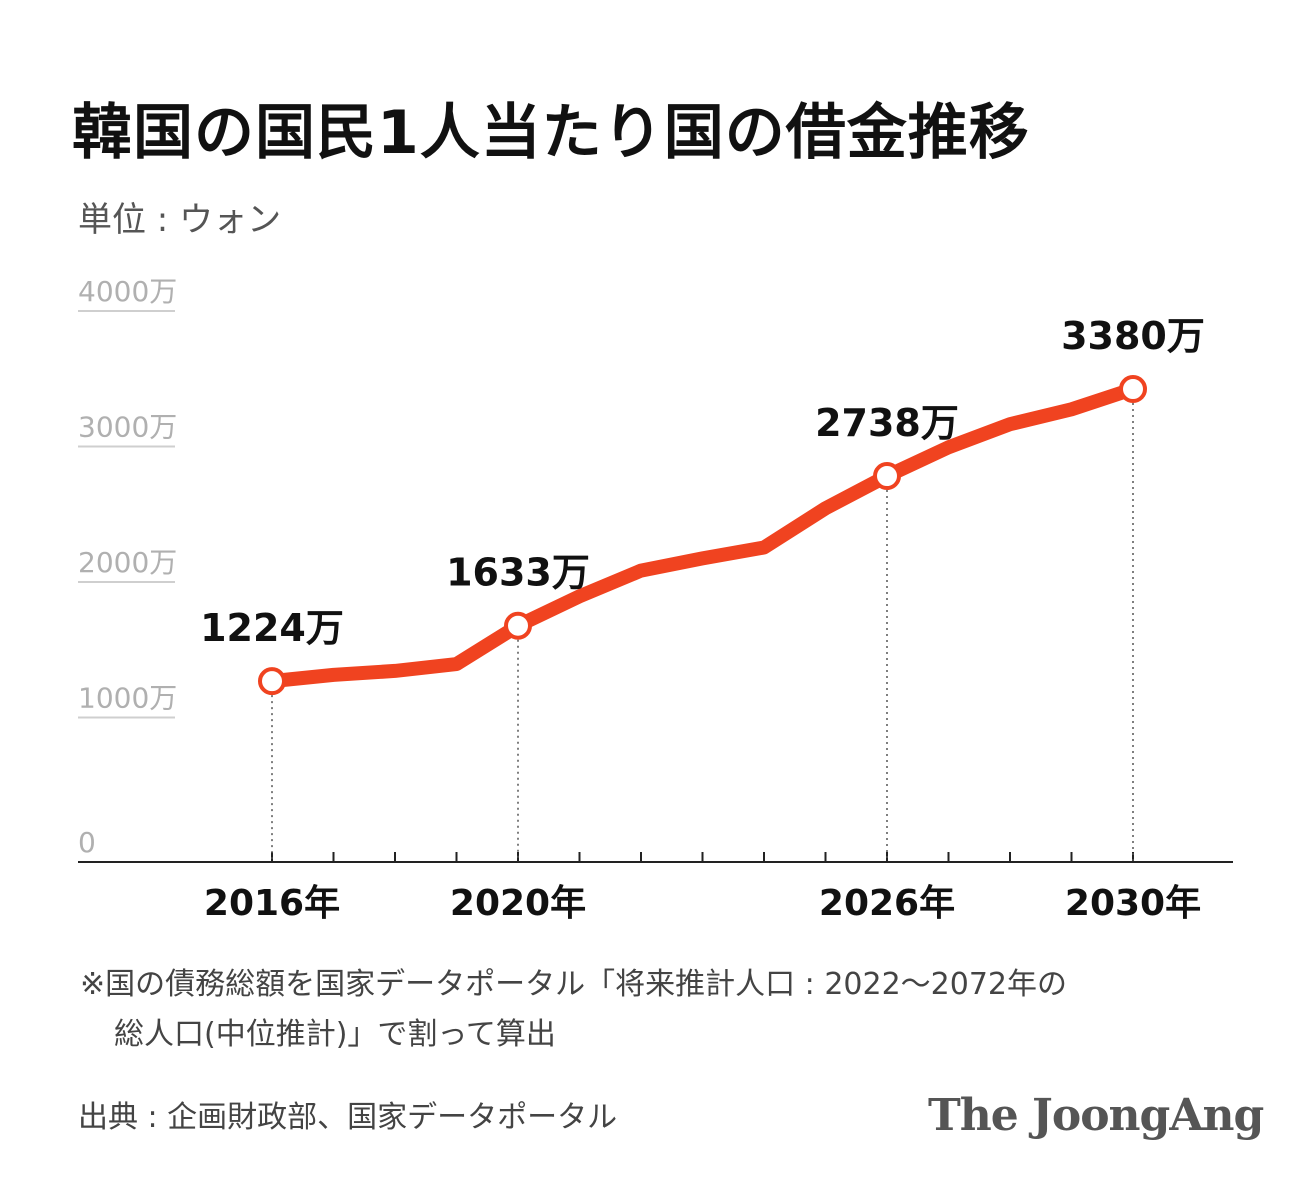 The height and width of the screenshot is (1198, 1313). What do you see at coordinates (1133, 903) in the screenshot?
I see `x-tick-label: 2030年` at bounding box center [1133, 903].